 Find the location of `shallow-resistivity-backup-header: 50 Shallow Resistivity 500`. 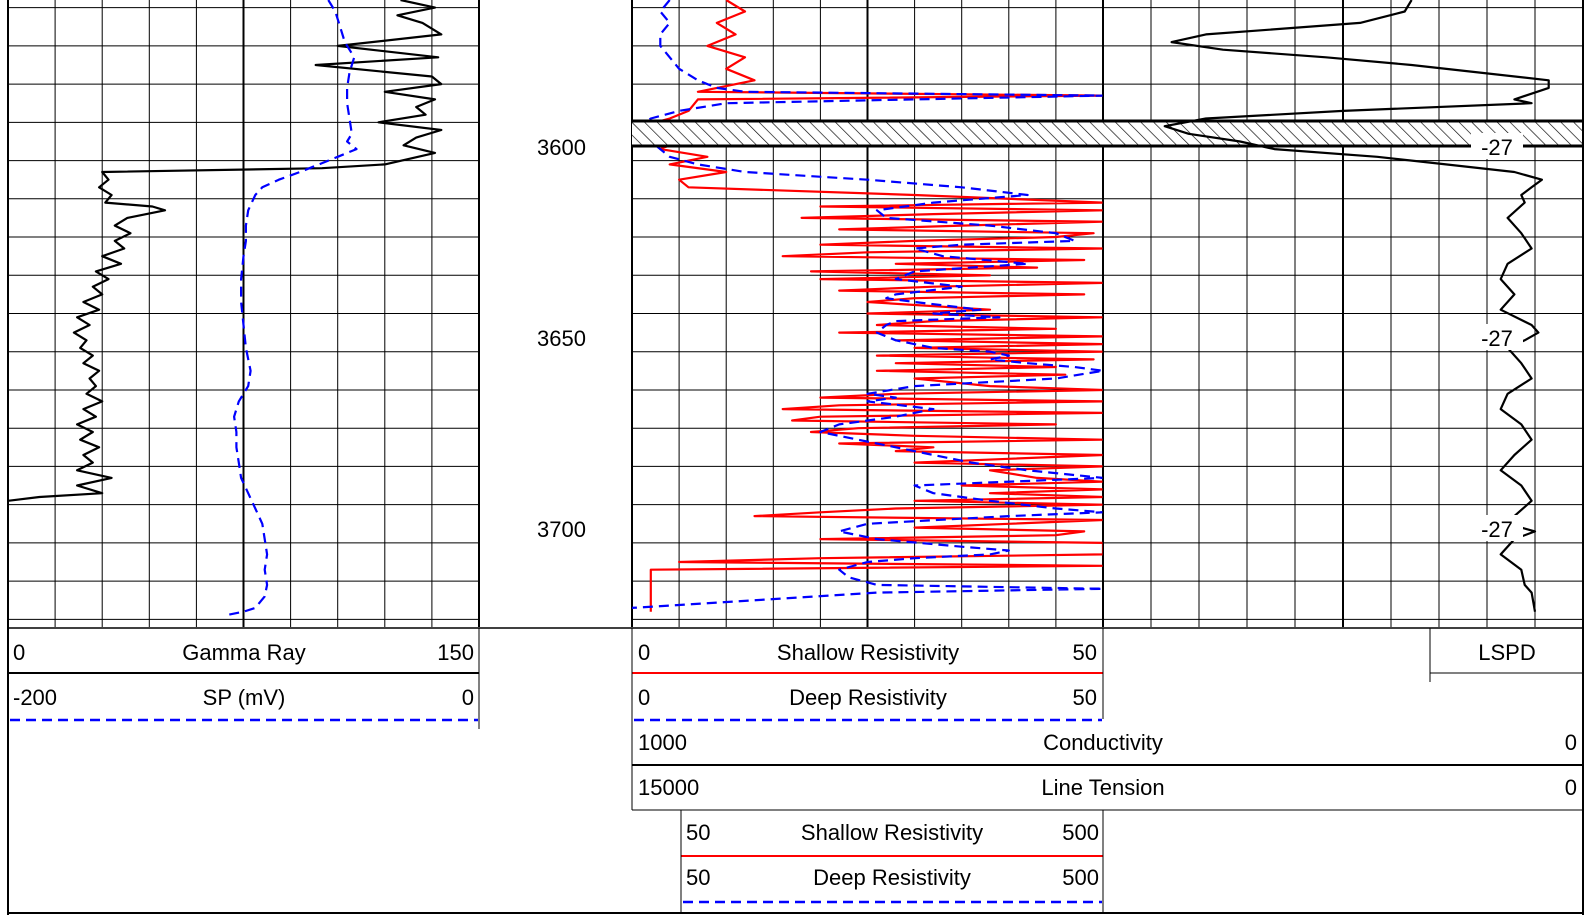

shallow-resistivity-backup-header: 50 Shallow Resistivity 500 is located at coordinates (892, 838).